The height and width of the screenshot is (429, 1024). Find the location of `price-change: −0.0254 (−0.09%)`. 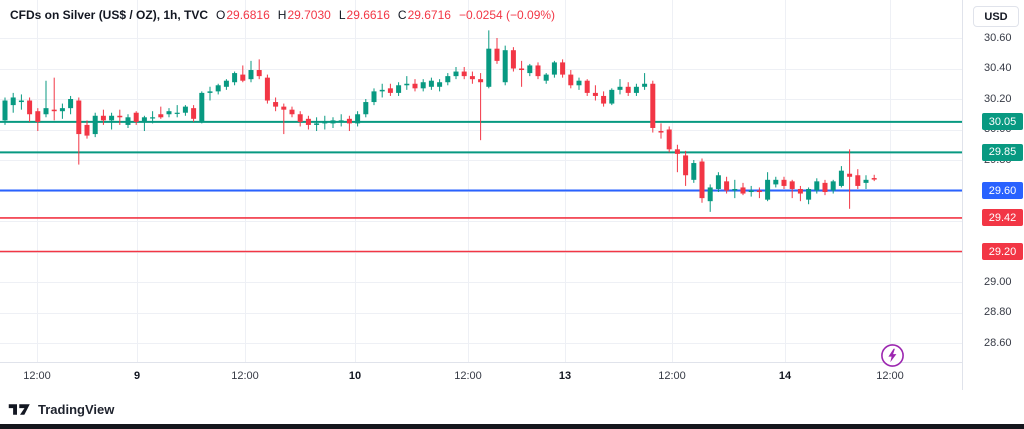

price-change: −0.0254 (−0.09%) is located at coordinates (507, 15).